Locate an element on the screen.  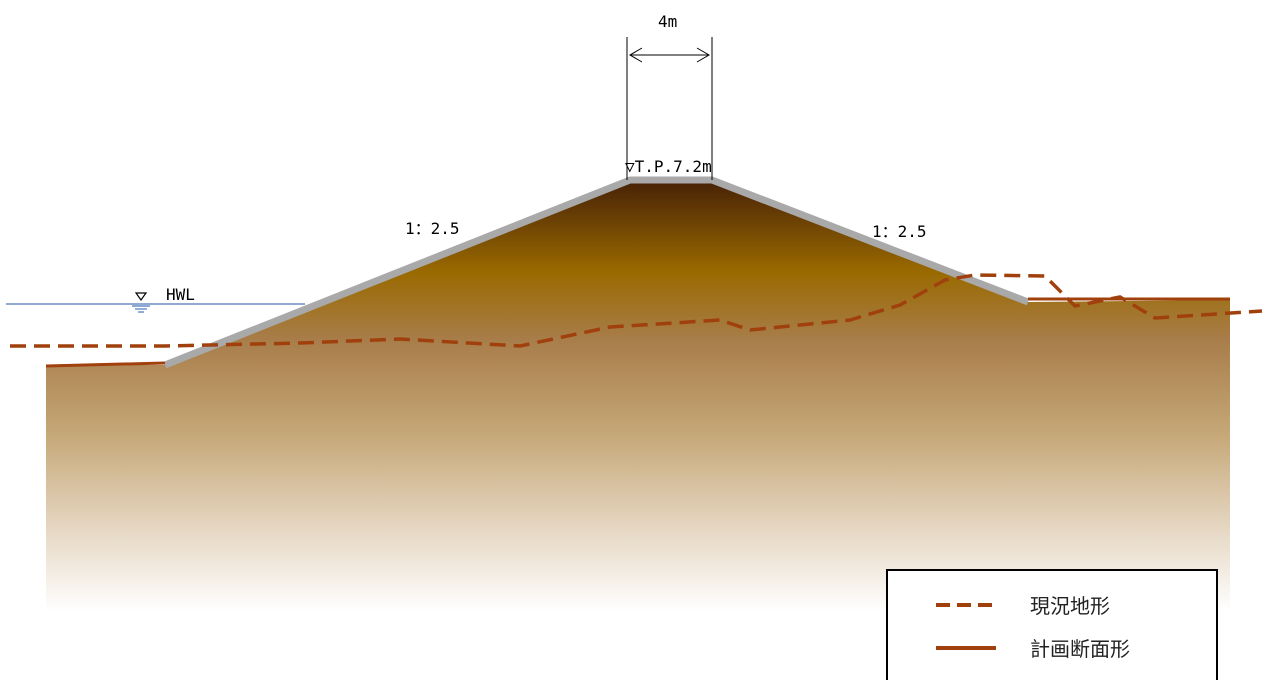
crest-dim-arrow is located at coordinates (669, 55).